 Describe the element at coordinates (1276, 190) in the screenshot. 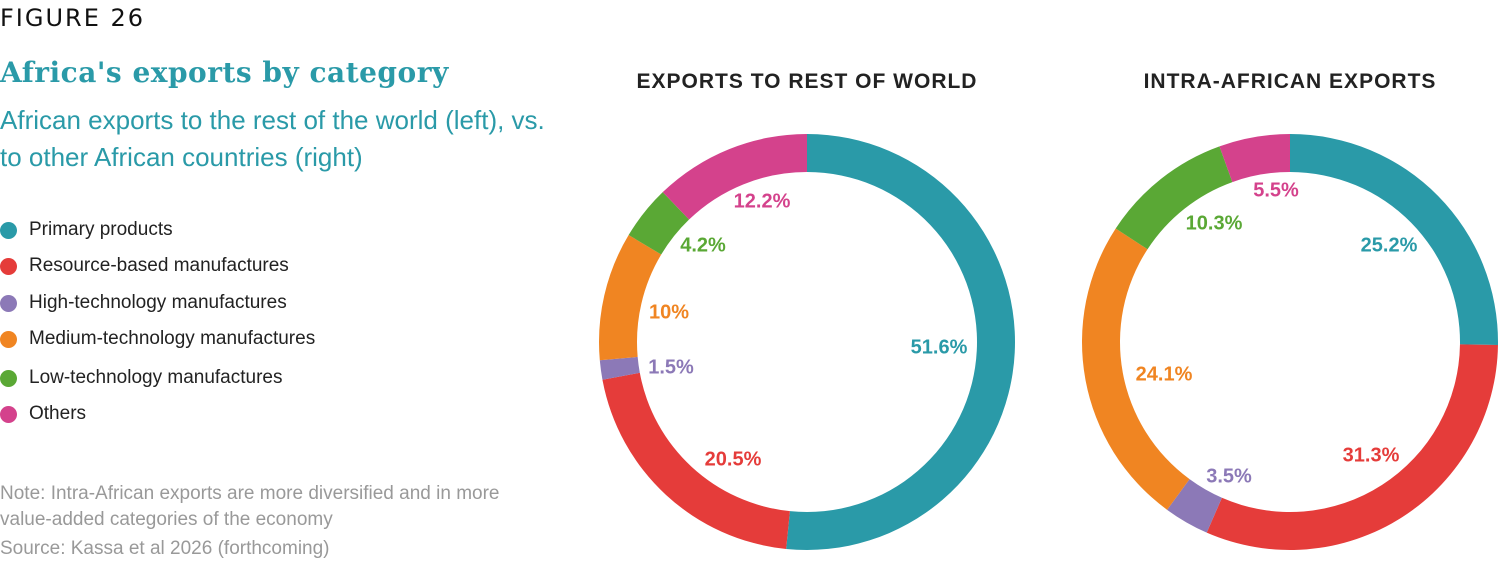

I see `donut-1-label-others: 5.5%` at that location.